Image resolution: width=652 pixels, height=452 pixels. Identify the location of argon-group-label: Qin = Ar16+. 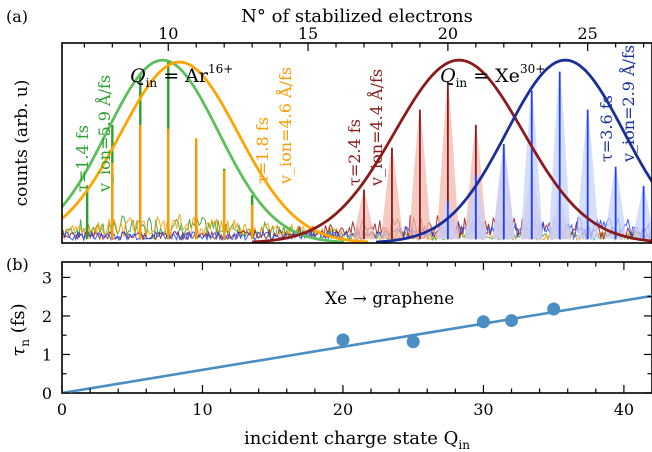
(181, 76).